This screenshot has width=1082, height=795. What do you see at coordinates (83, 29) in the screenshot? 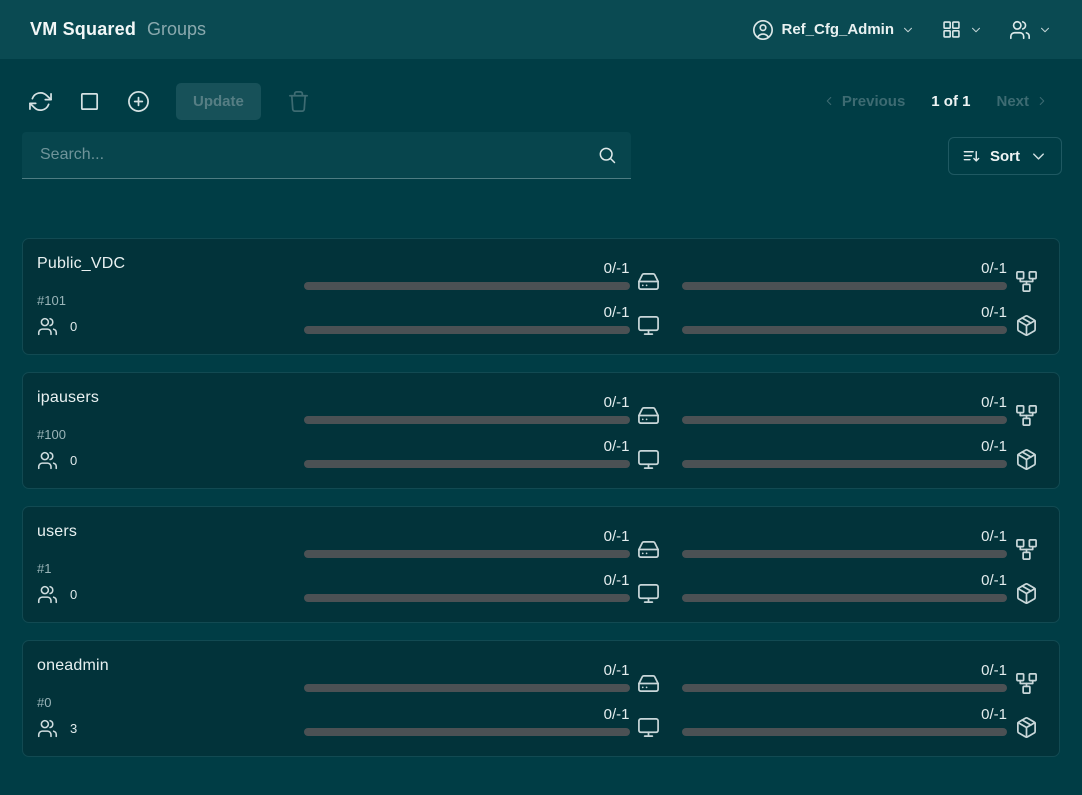
I see `brand-title: VM Squared` at bounding box center [83, 29].